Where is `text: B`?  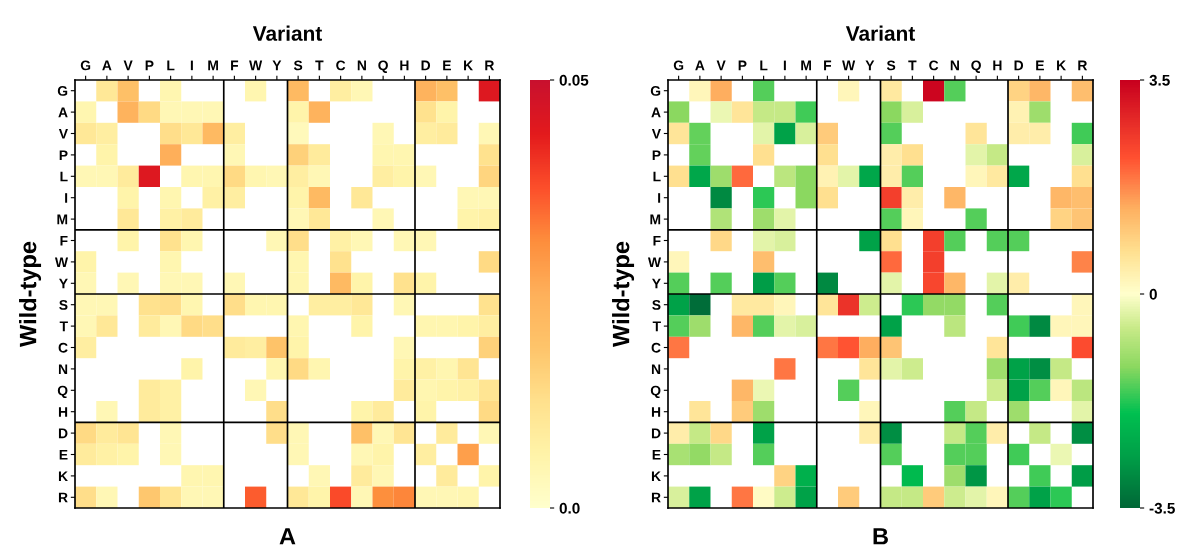 text: B is located at coordinates (880, 536).